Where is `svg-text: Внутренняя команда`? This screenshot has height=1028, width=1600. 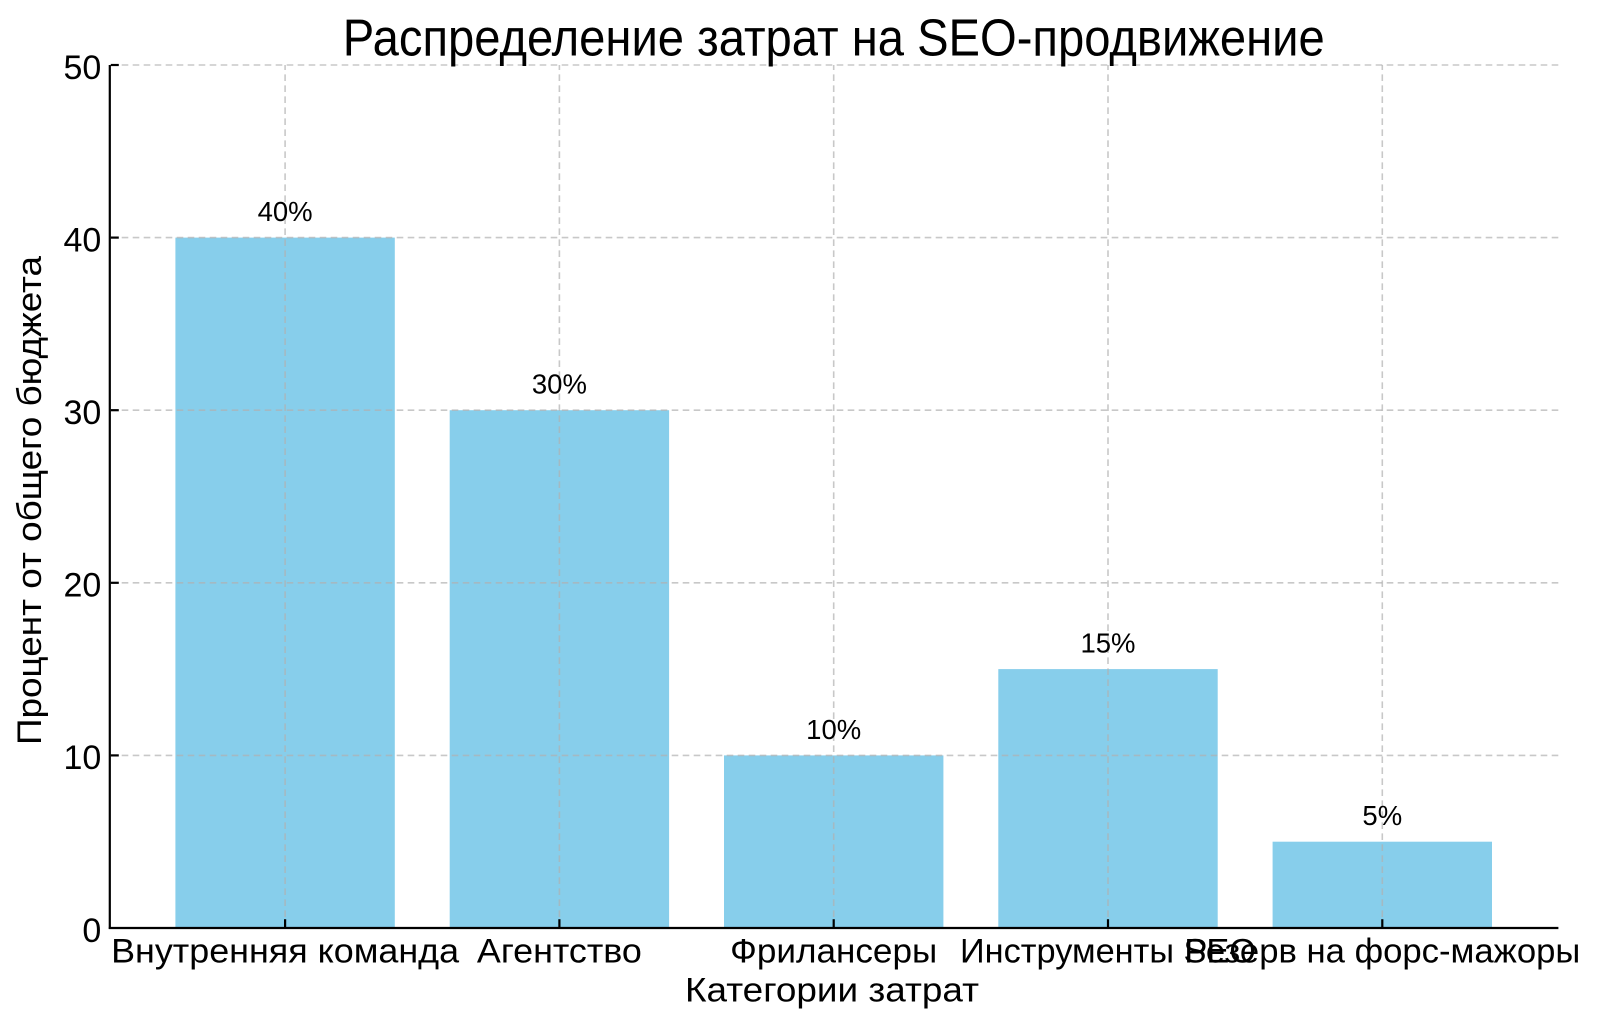
svg-text: Внутренняя команда is located at coordinates (285, 951).